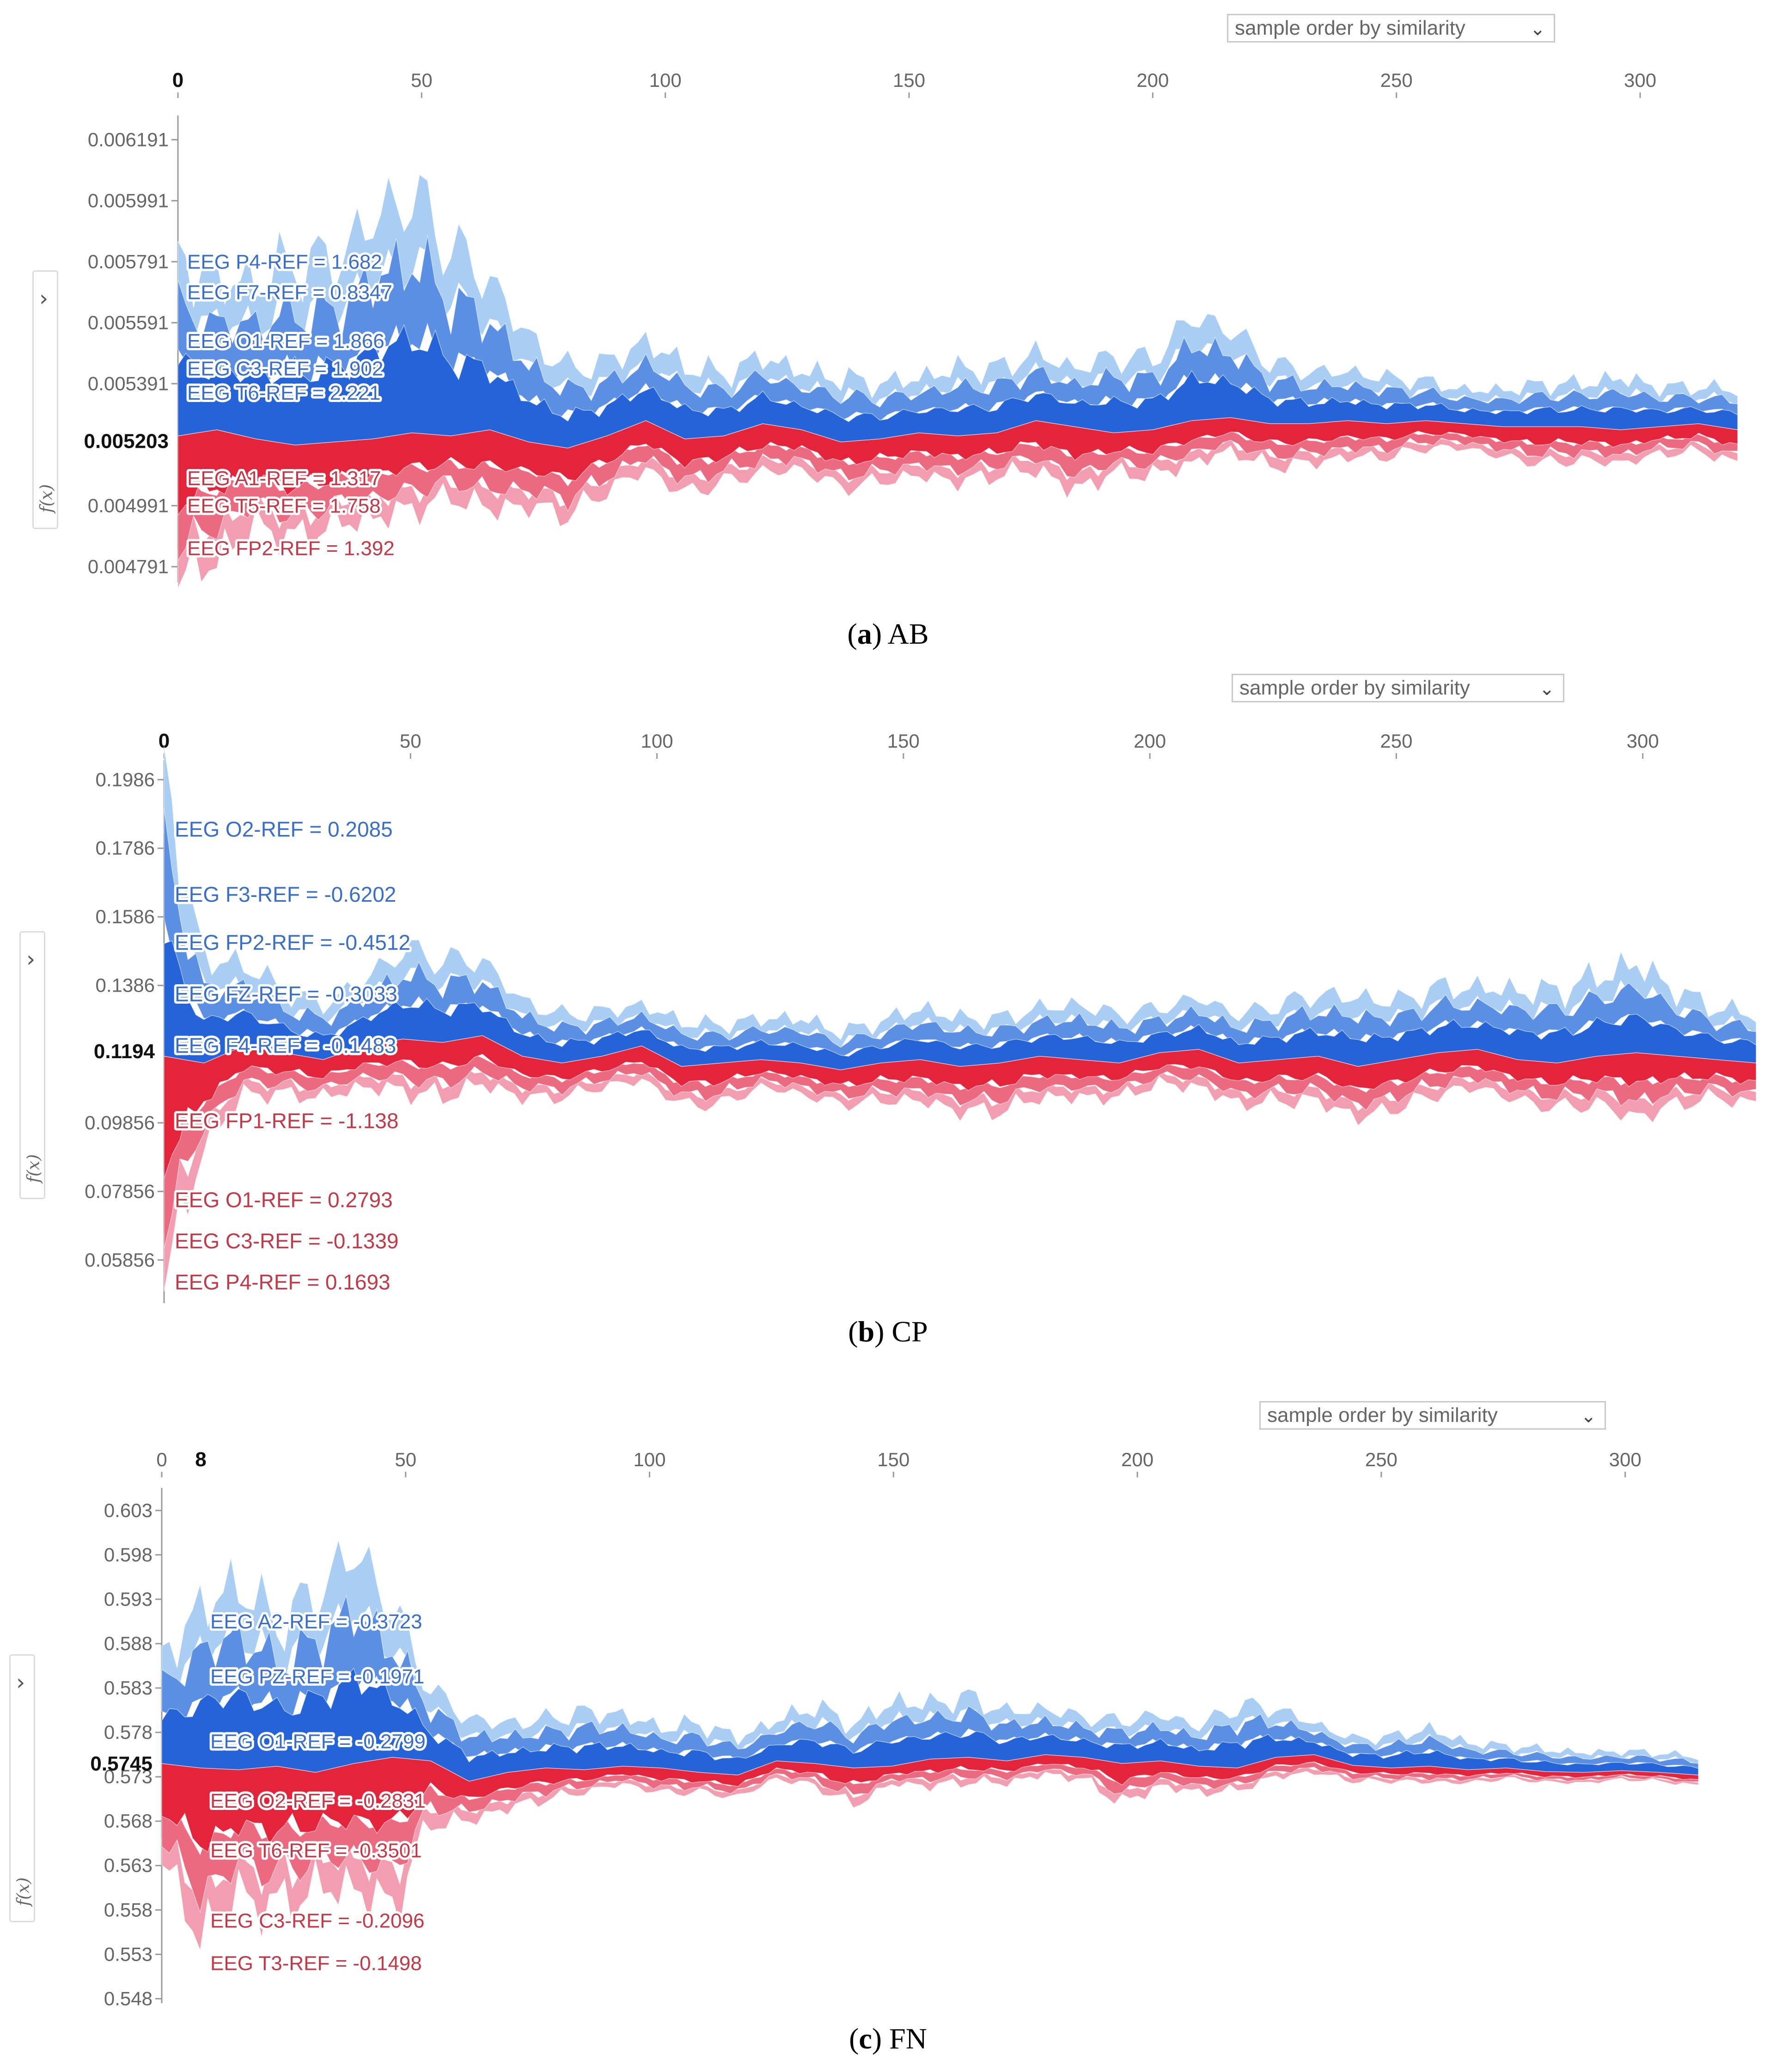 This screenshot has width=1776, height=2072. What do you see at coordinates (128, 1909) in the screenshot?
I see `y-tick-label: 0.558` at bounding box center [128, 1909].